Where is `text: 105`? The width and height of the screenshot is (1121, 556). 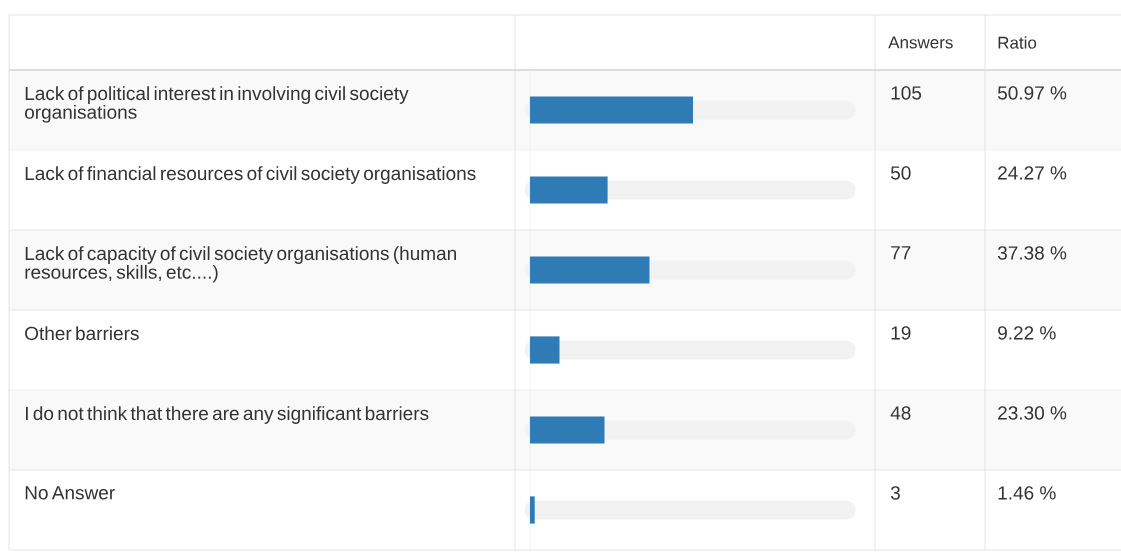 text: 105 is located at coordinates (906, 93).